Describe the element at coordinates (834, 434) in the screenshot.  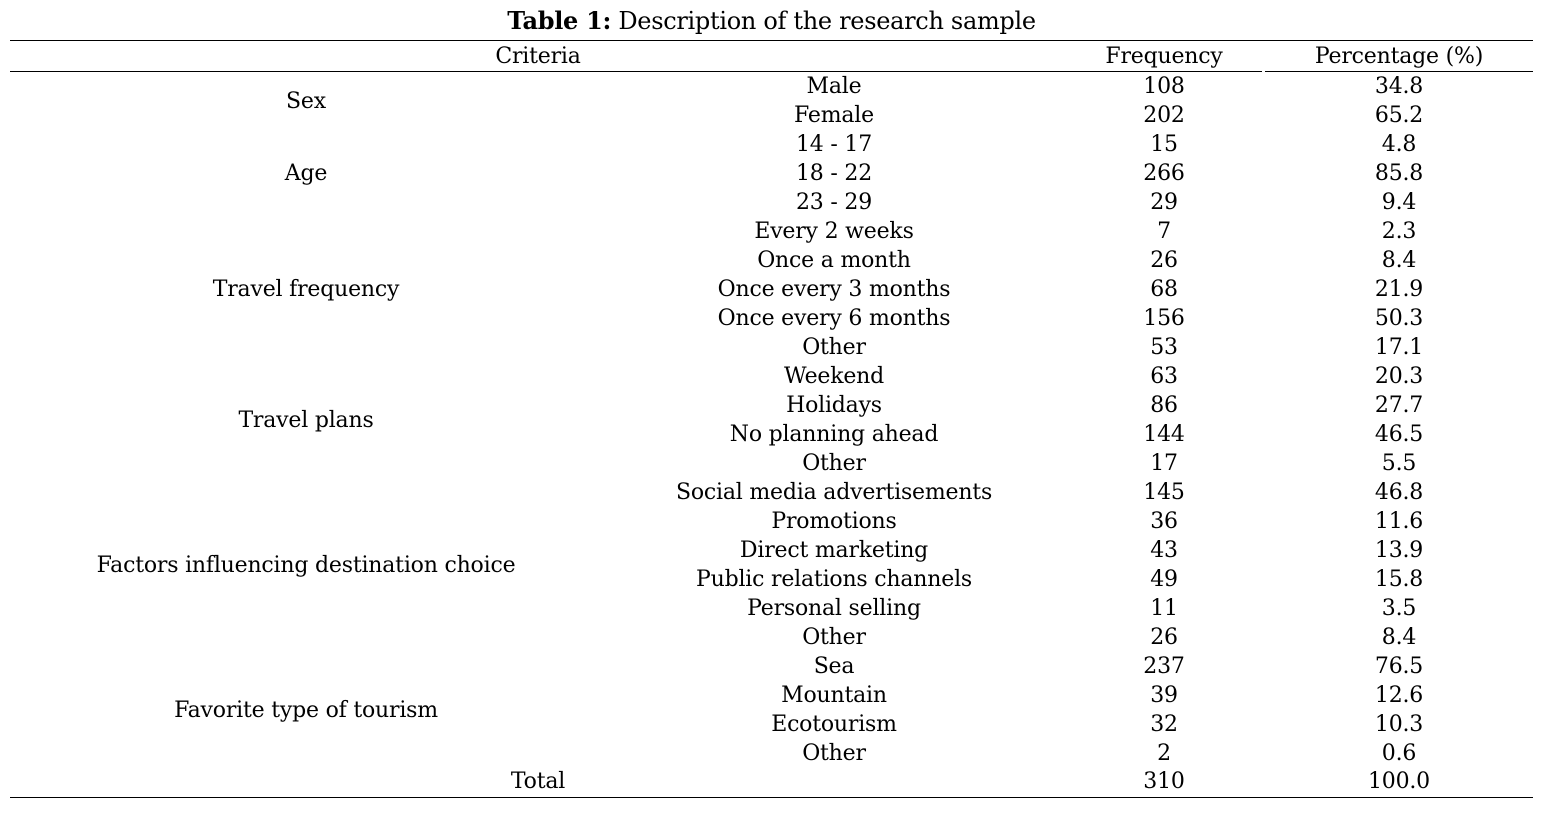
I see `row-category: No planning ahead` at that location.